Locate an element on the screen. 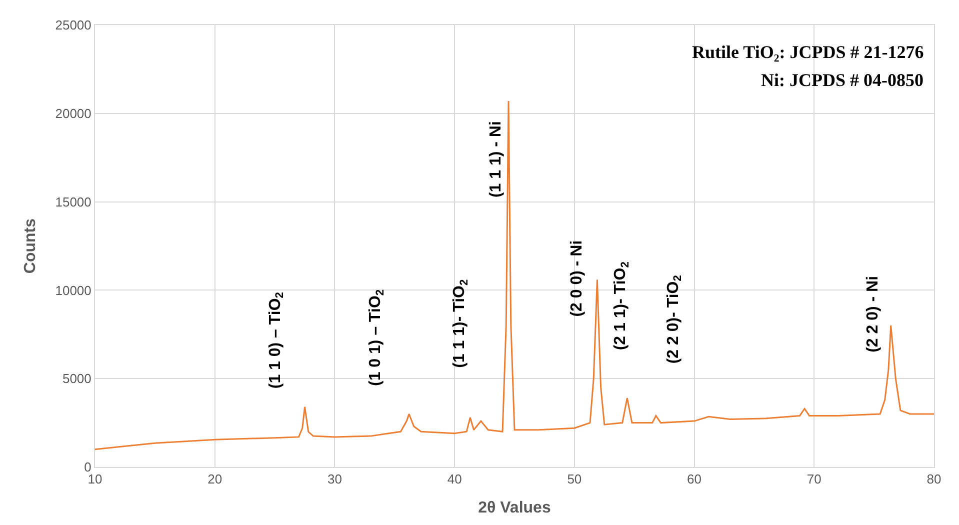 Image resolution: width=959 pixels, height=525 pixels. x-axis-title: 2θ Values is located at coordinates (514, 507).